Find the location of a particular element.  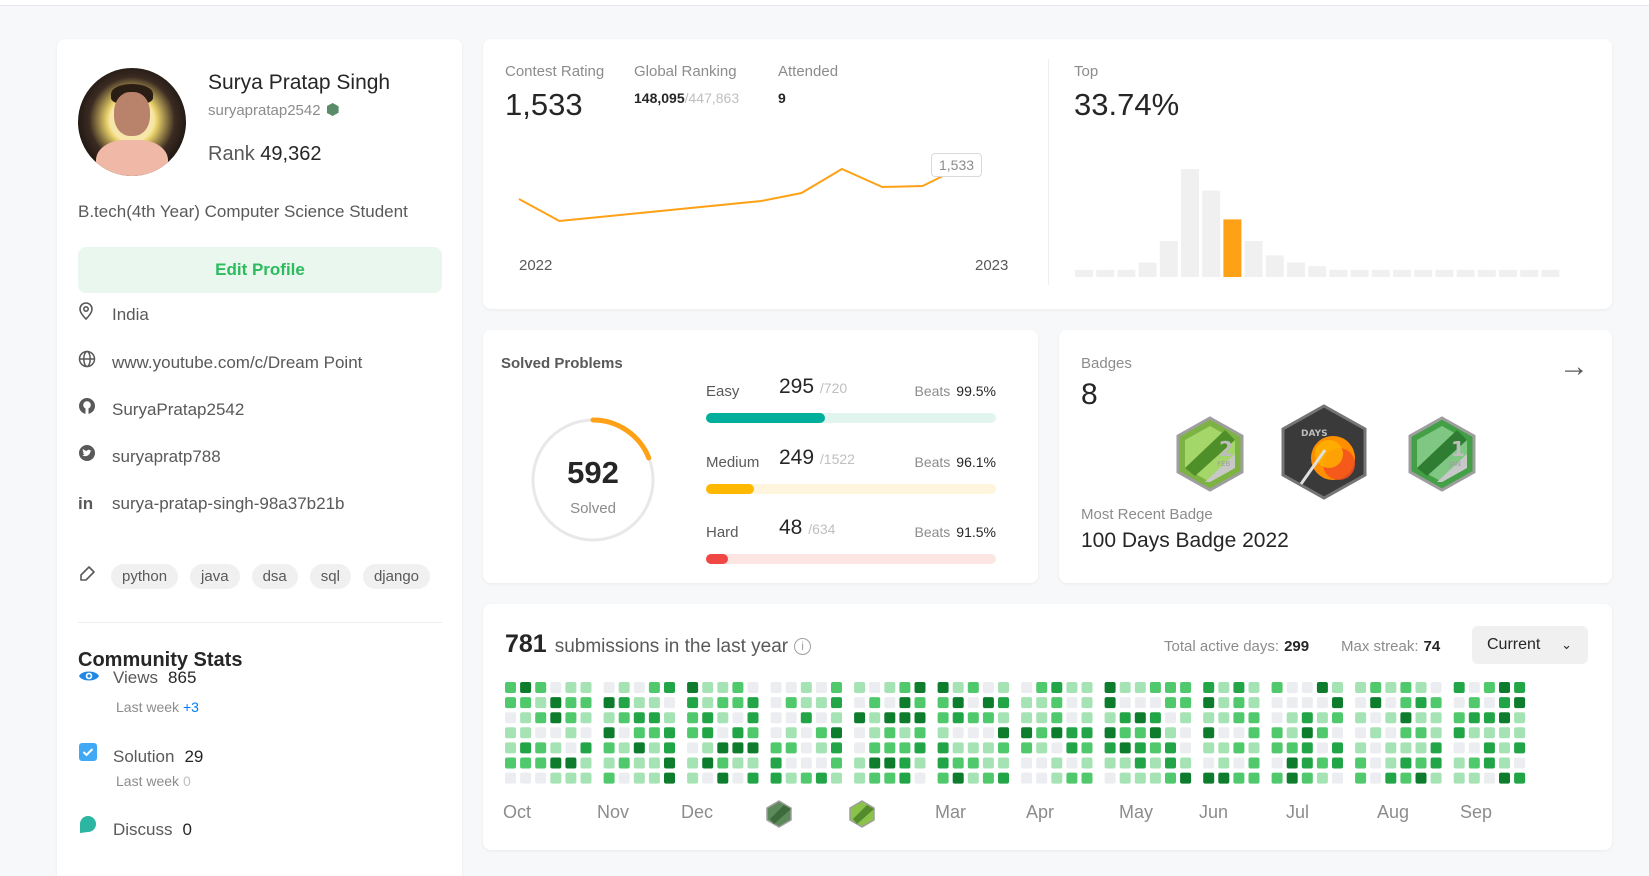

info-icon: i is located at coordinates (803, 646).